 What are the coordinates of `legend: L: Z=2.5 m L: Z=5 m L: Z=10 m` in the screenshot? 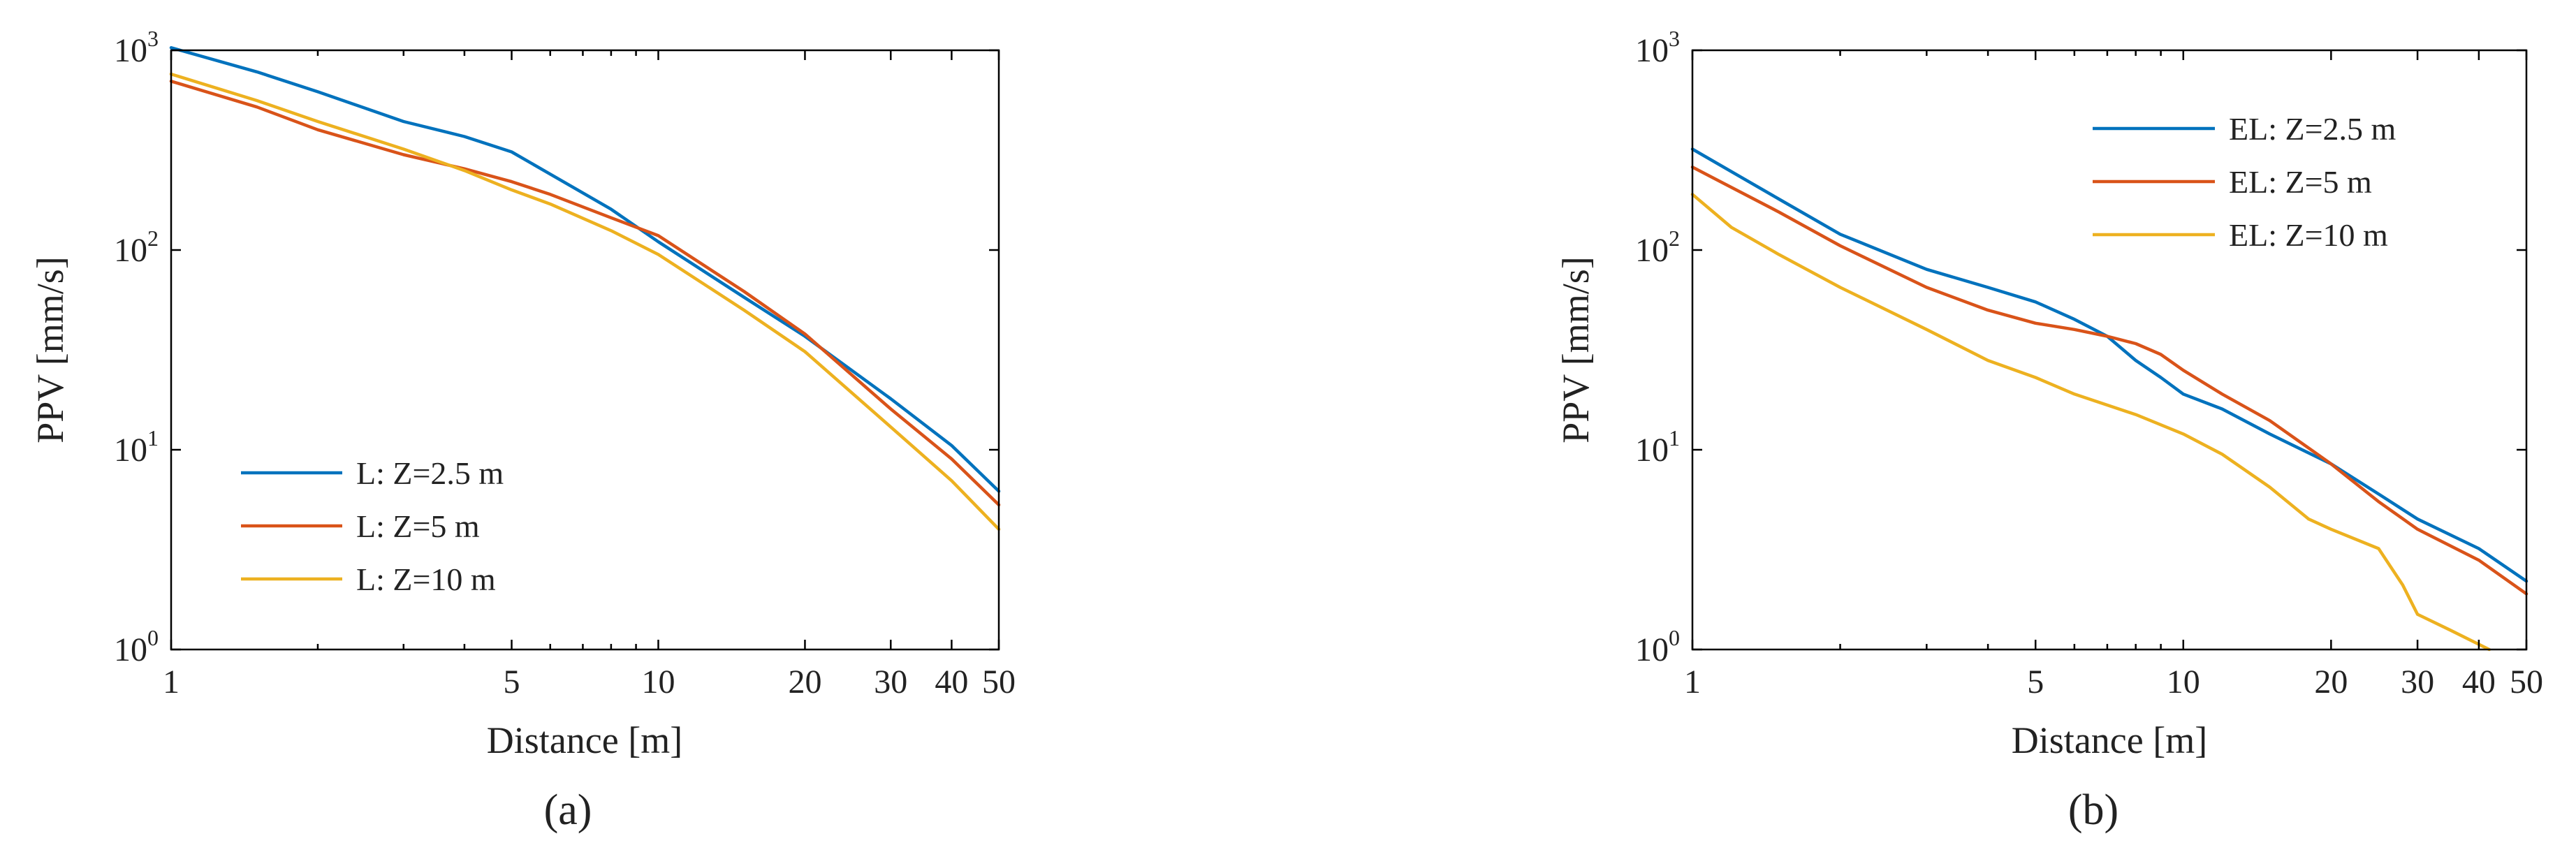 It's located at (372, 526).